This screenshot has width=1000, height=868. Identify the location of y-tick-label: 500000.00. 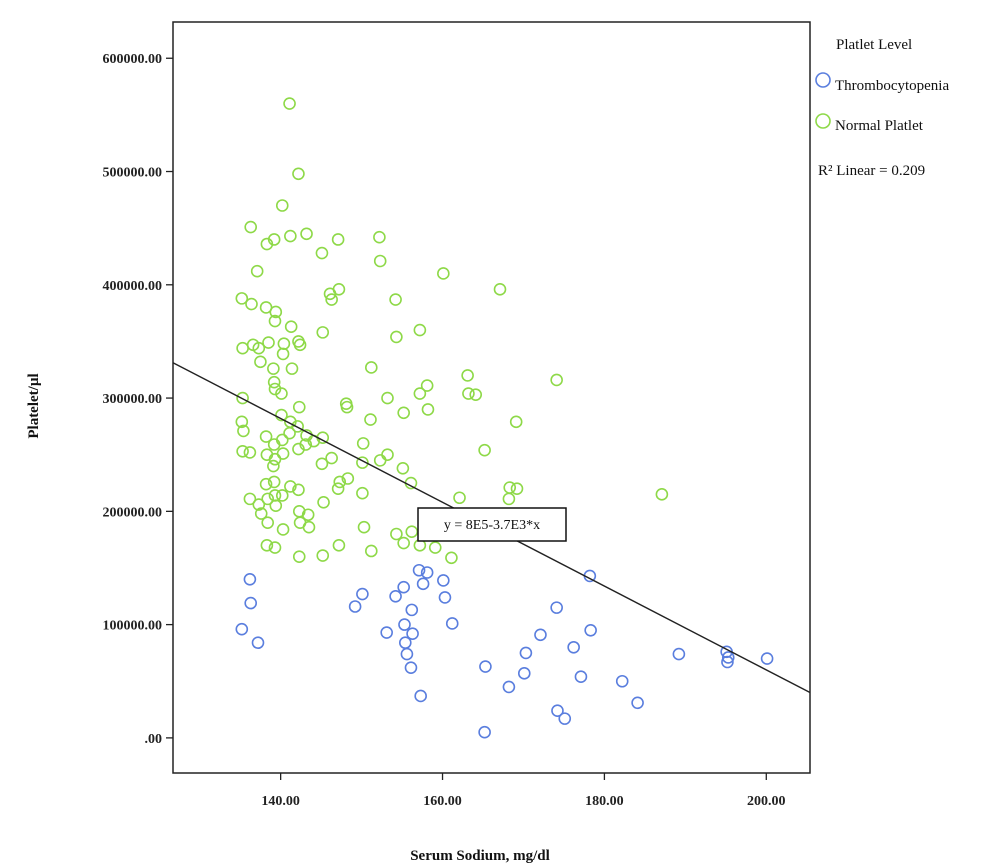
(133, 173).